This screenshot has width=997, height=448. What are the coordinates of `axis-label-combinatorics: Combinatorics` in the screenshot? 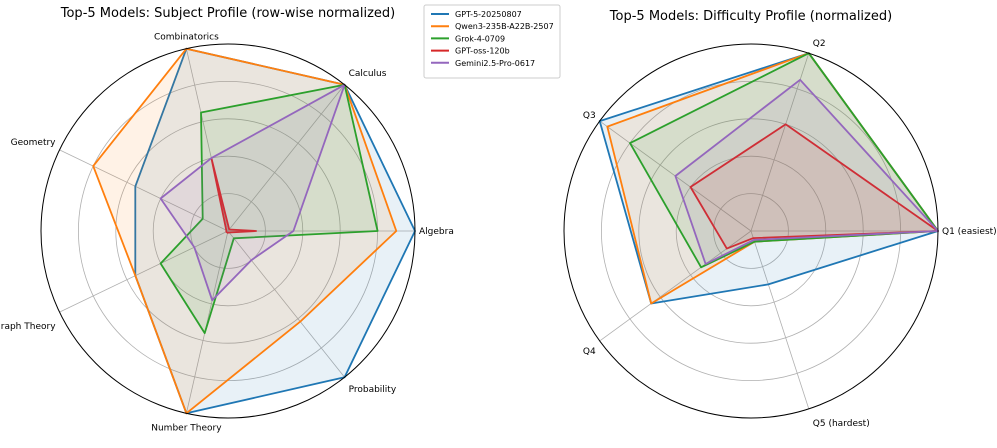 It's located at (186, 38).